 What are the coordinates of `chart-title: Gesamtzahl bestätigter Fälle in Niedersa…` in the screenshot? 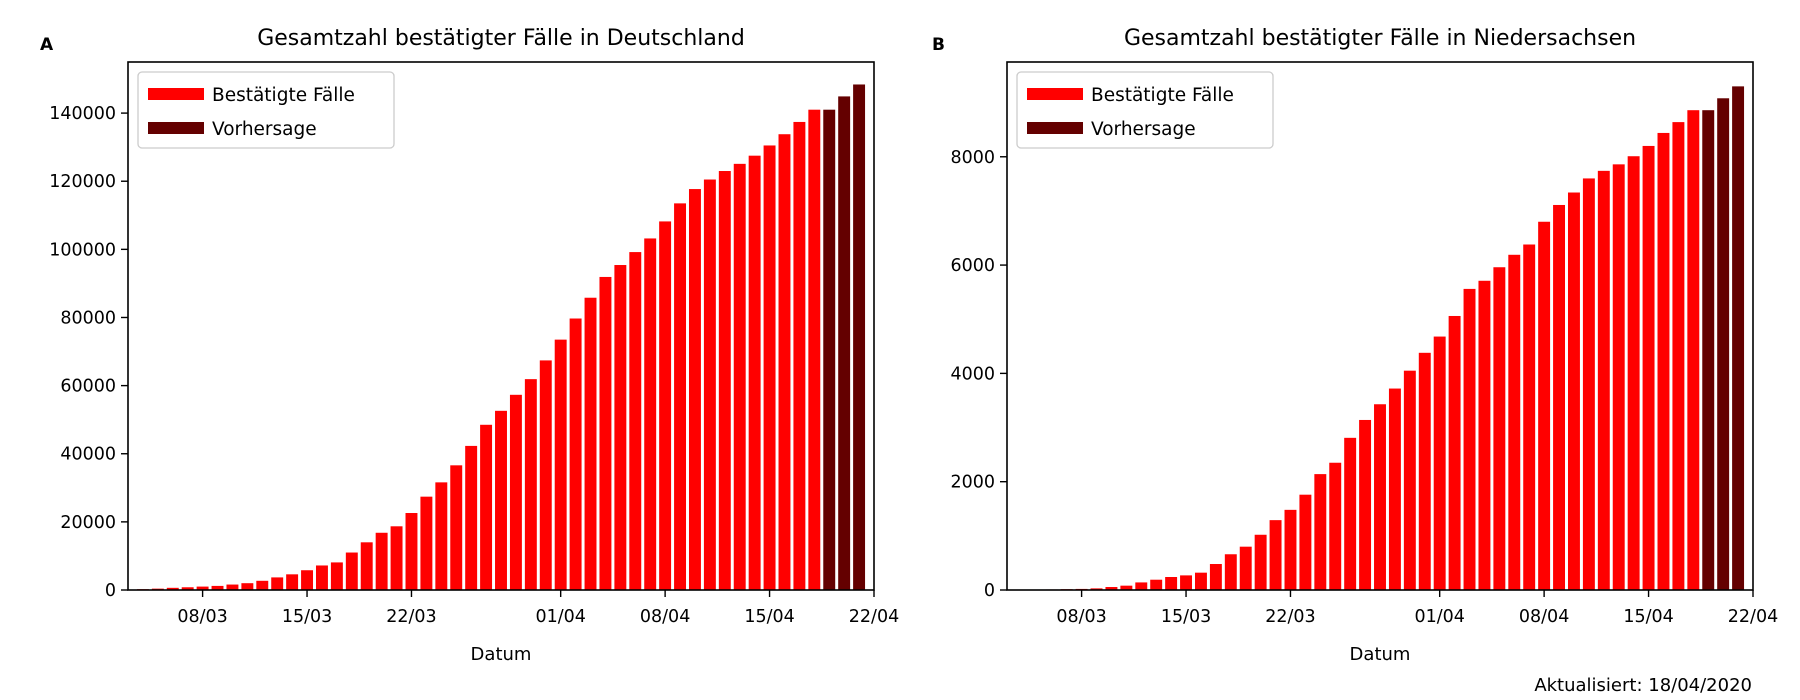 It's located at (1380, 38).